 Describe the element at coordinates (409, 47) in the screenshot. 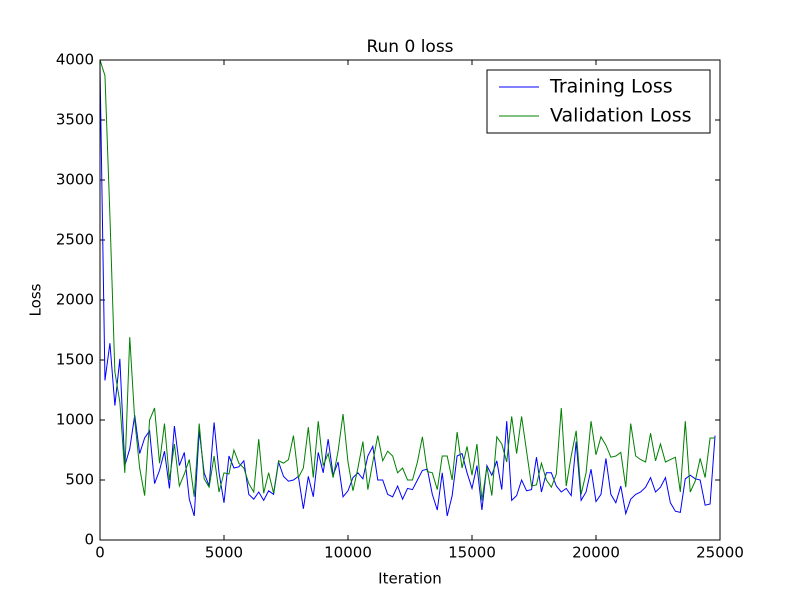

I see `chart-title: Run 0 loss` at that location.